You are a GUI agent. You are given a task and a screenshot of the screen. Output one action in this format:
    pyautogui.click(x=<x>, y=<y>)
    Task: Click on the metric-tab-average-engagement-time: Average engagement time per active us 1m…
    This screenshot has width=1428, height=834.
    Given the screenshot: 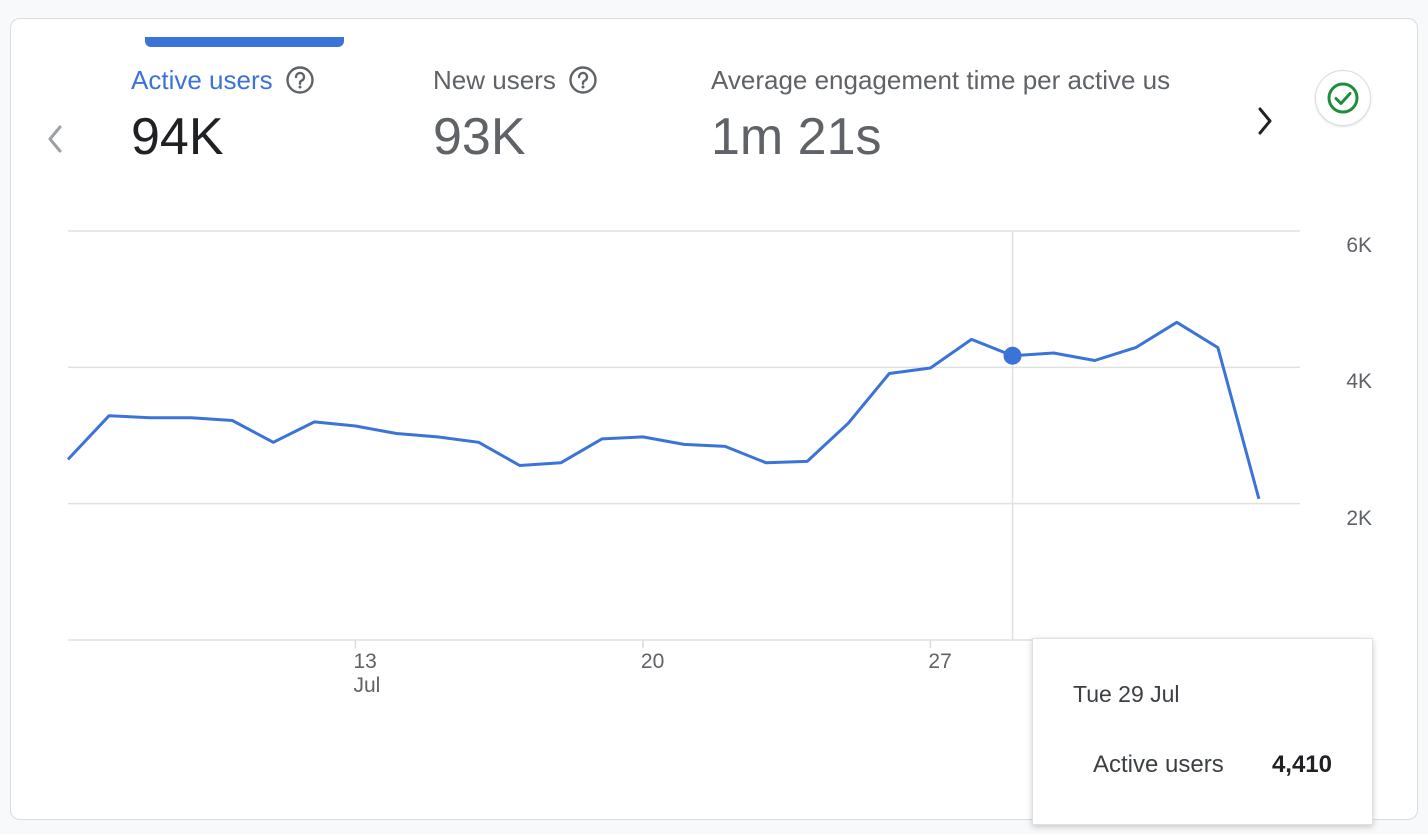 What is the action you would take?
    pyautogui.click(x=969, y=120)
    